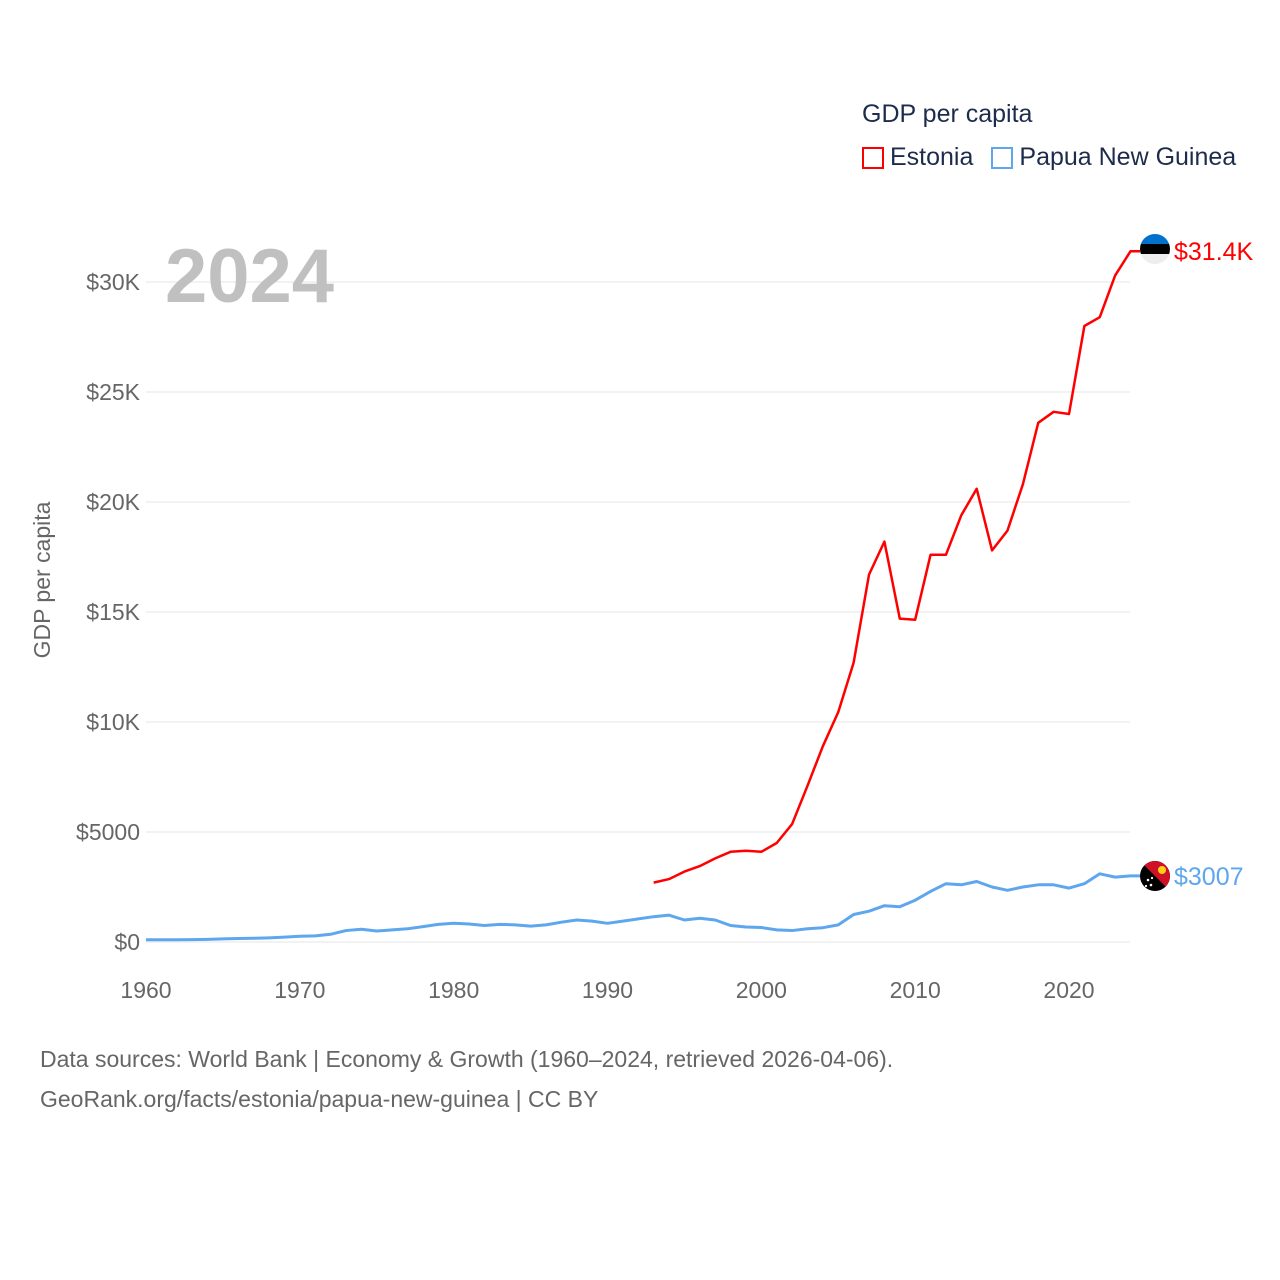 The image size is (1280, 1280). I want to click on estonia-flag-icon, so click(1155, 249).